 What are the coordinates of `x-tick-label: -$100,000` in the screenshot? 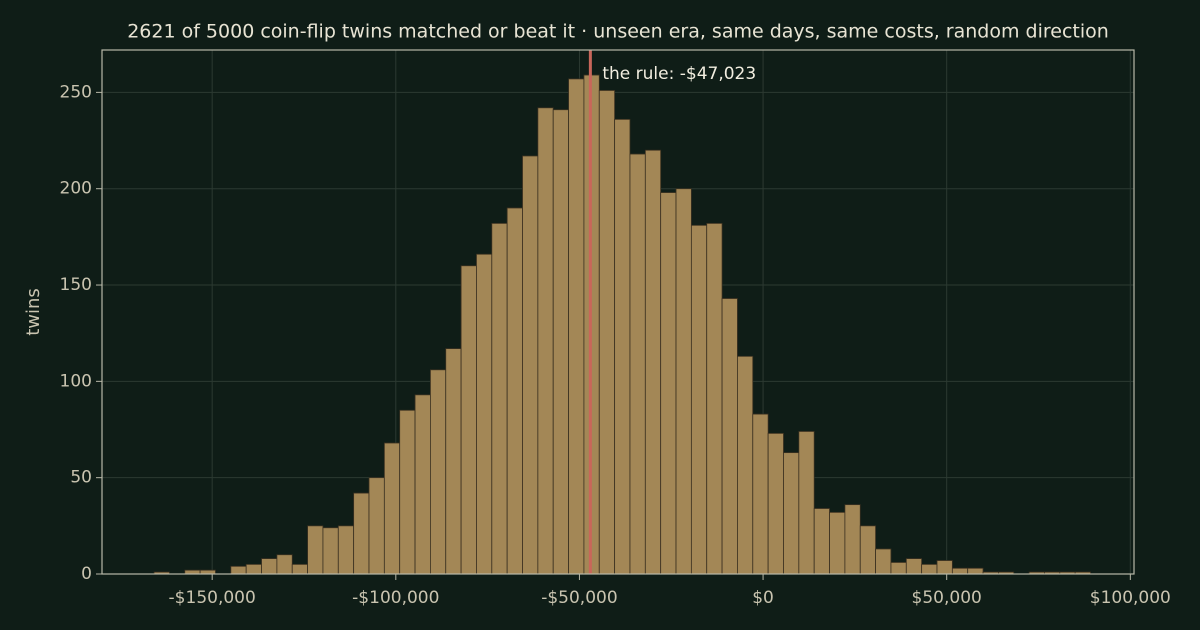 It's located at (395, 598).